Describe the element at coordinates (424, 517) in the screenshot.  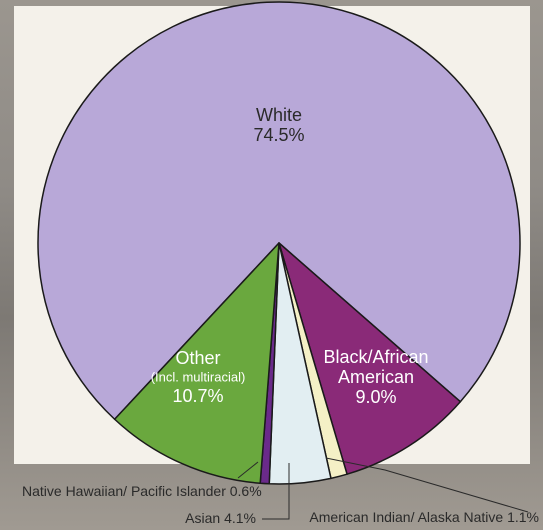
I see `slice-label-2: American Indian/ Alaska Native 1.1%` at that location.